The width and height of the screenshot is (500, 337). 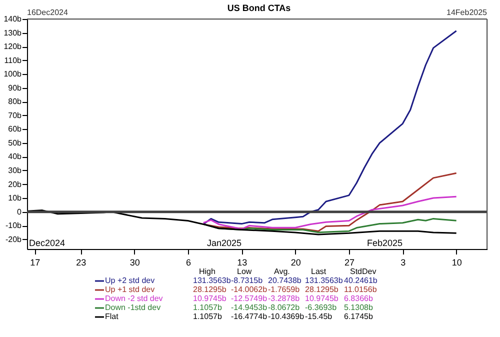 I want to click on chart-title: US Bond CTAs, so click(x=259, y=8).